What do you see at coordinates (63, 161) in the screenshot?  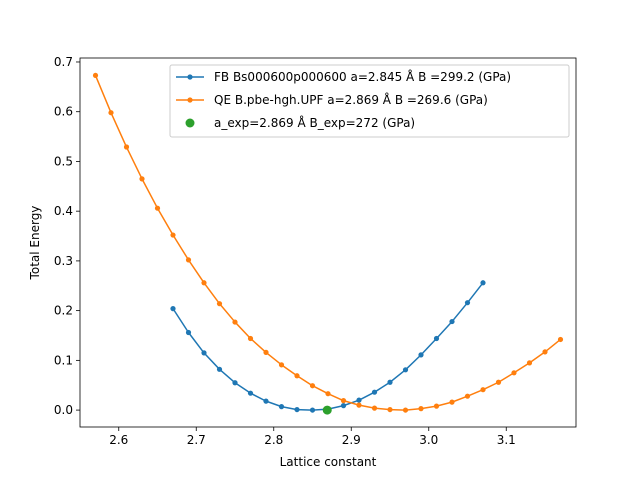 I see `y-tick-label: 0.5` at bounding box center [63, 161].